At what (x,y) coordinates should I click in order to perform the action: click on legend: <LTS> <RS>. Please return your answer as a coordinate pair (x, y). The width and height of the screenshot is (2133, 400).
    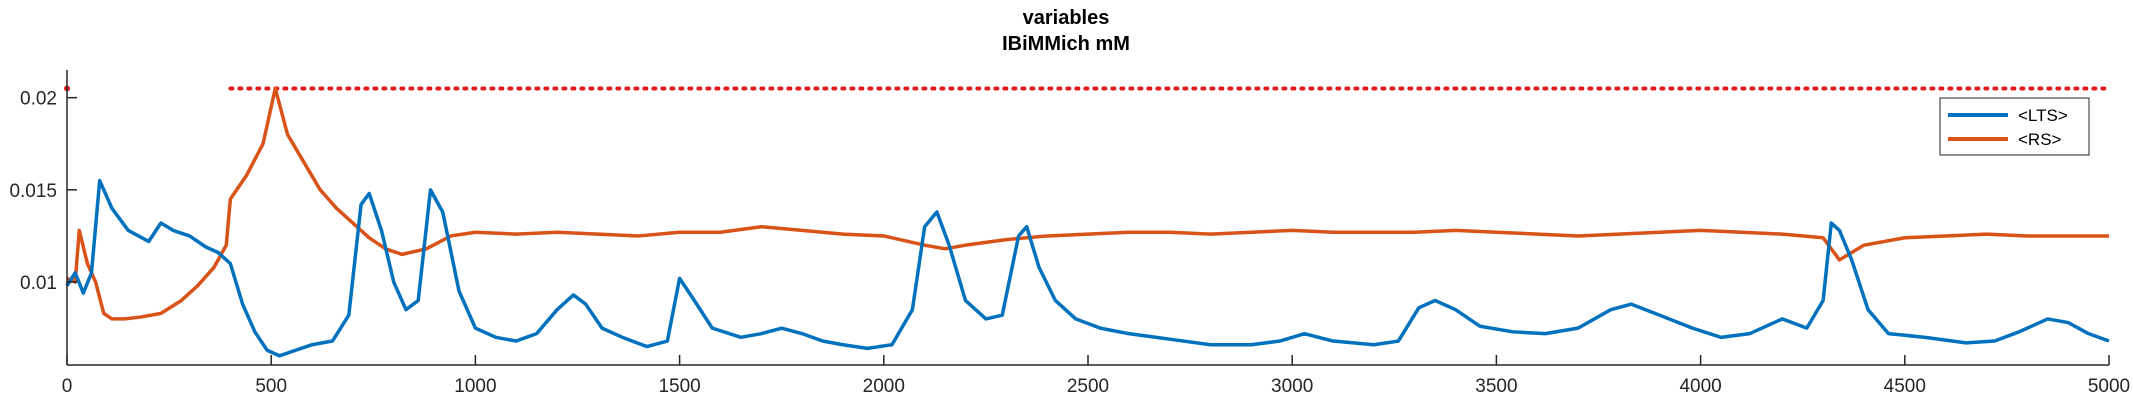
    Looking at the image, I should click on (2014, 126).